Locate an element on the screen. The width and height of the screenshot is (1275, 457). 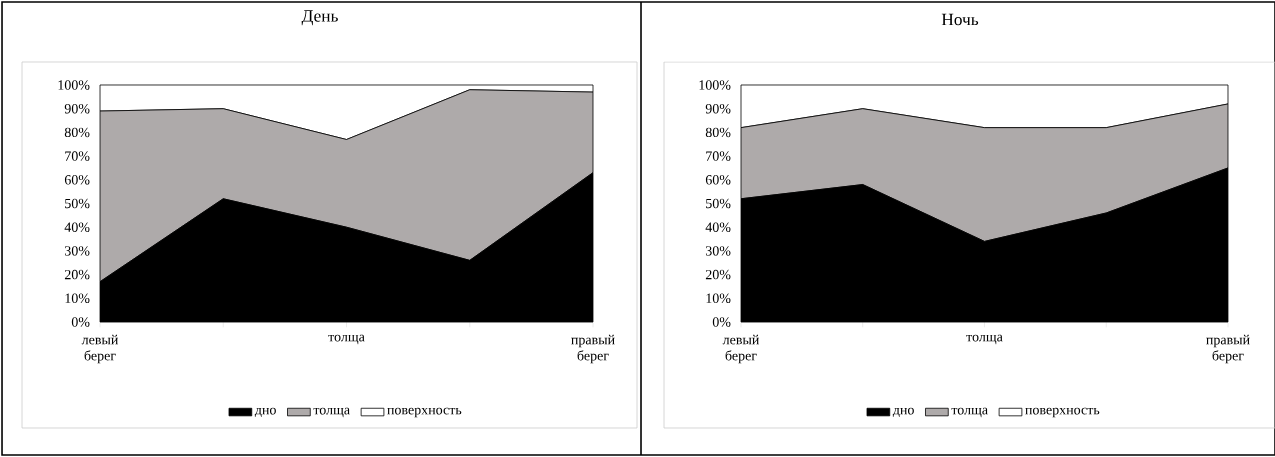
chart-title: День is located at coordinates (319, 18).